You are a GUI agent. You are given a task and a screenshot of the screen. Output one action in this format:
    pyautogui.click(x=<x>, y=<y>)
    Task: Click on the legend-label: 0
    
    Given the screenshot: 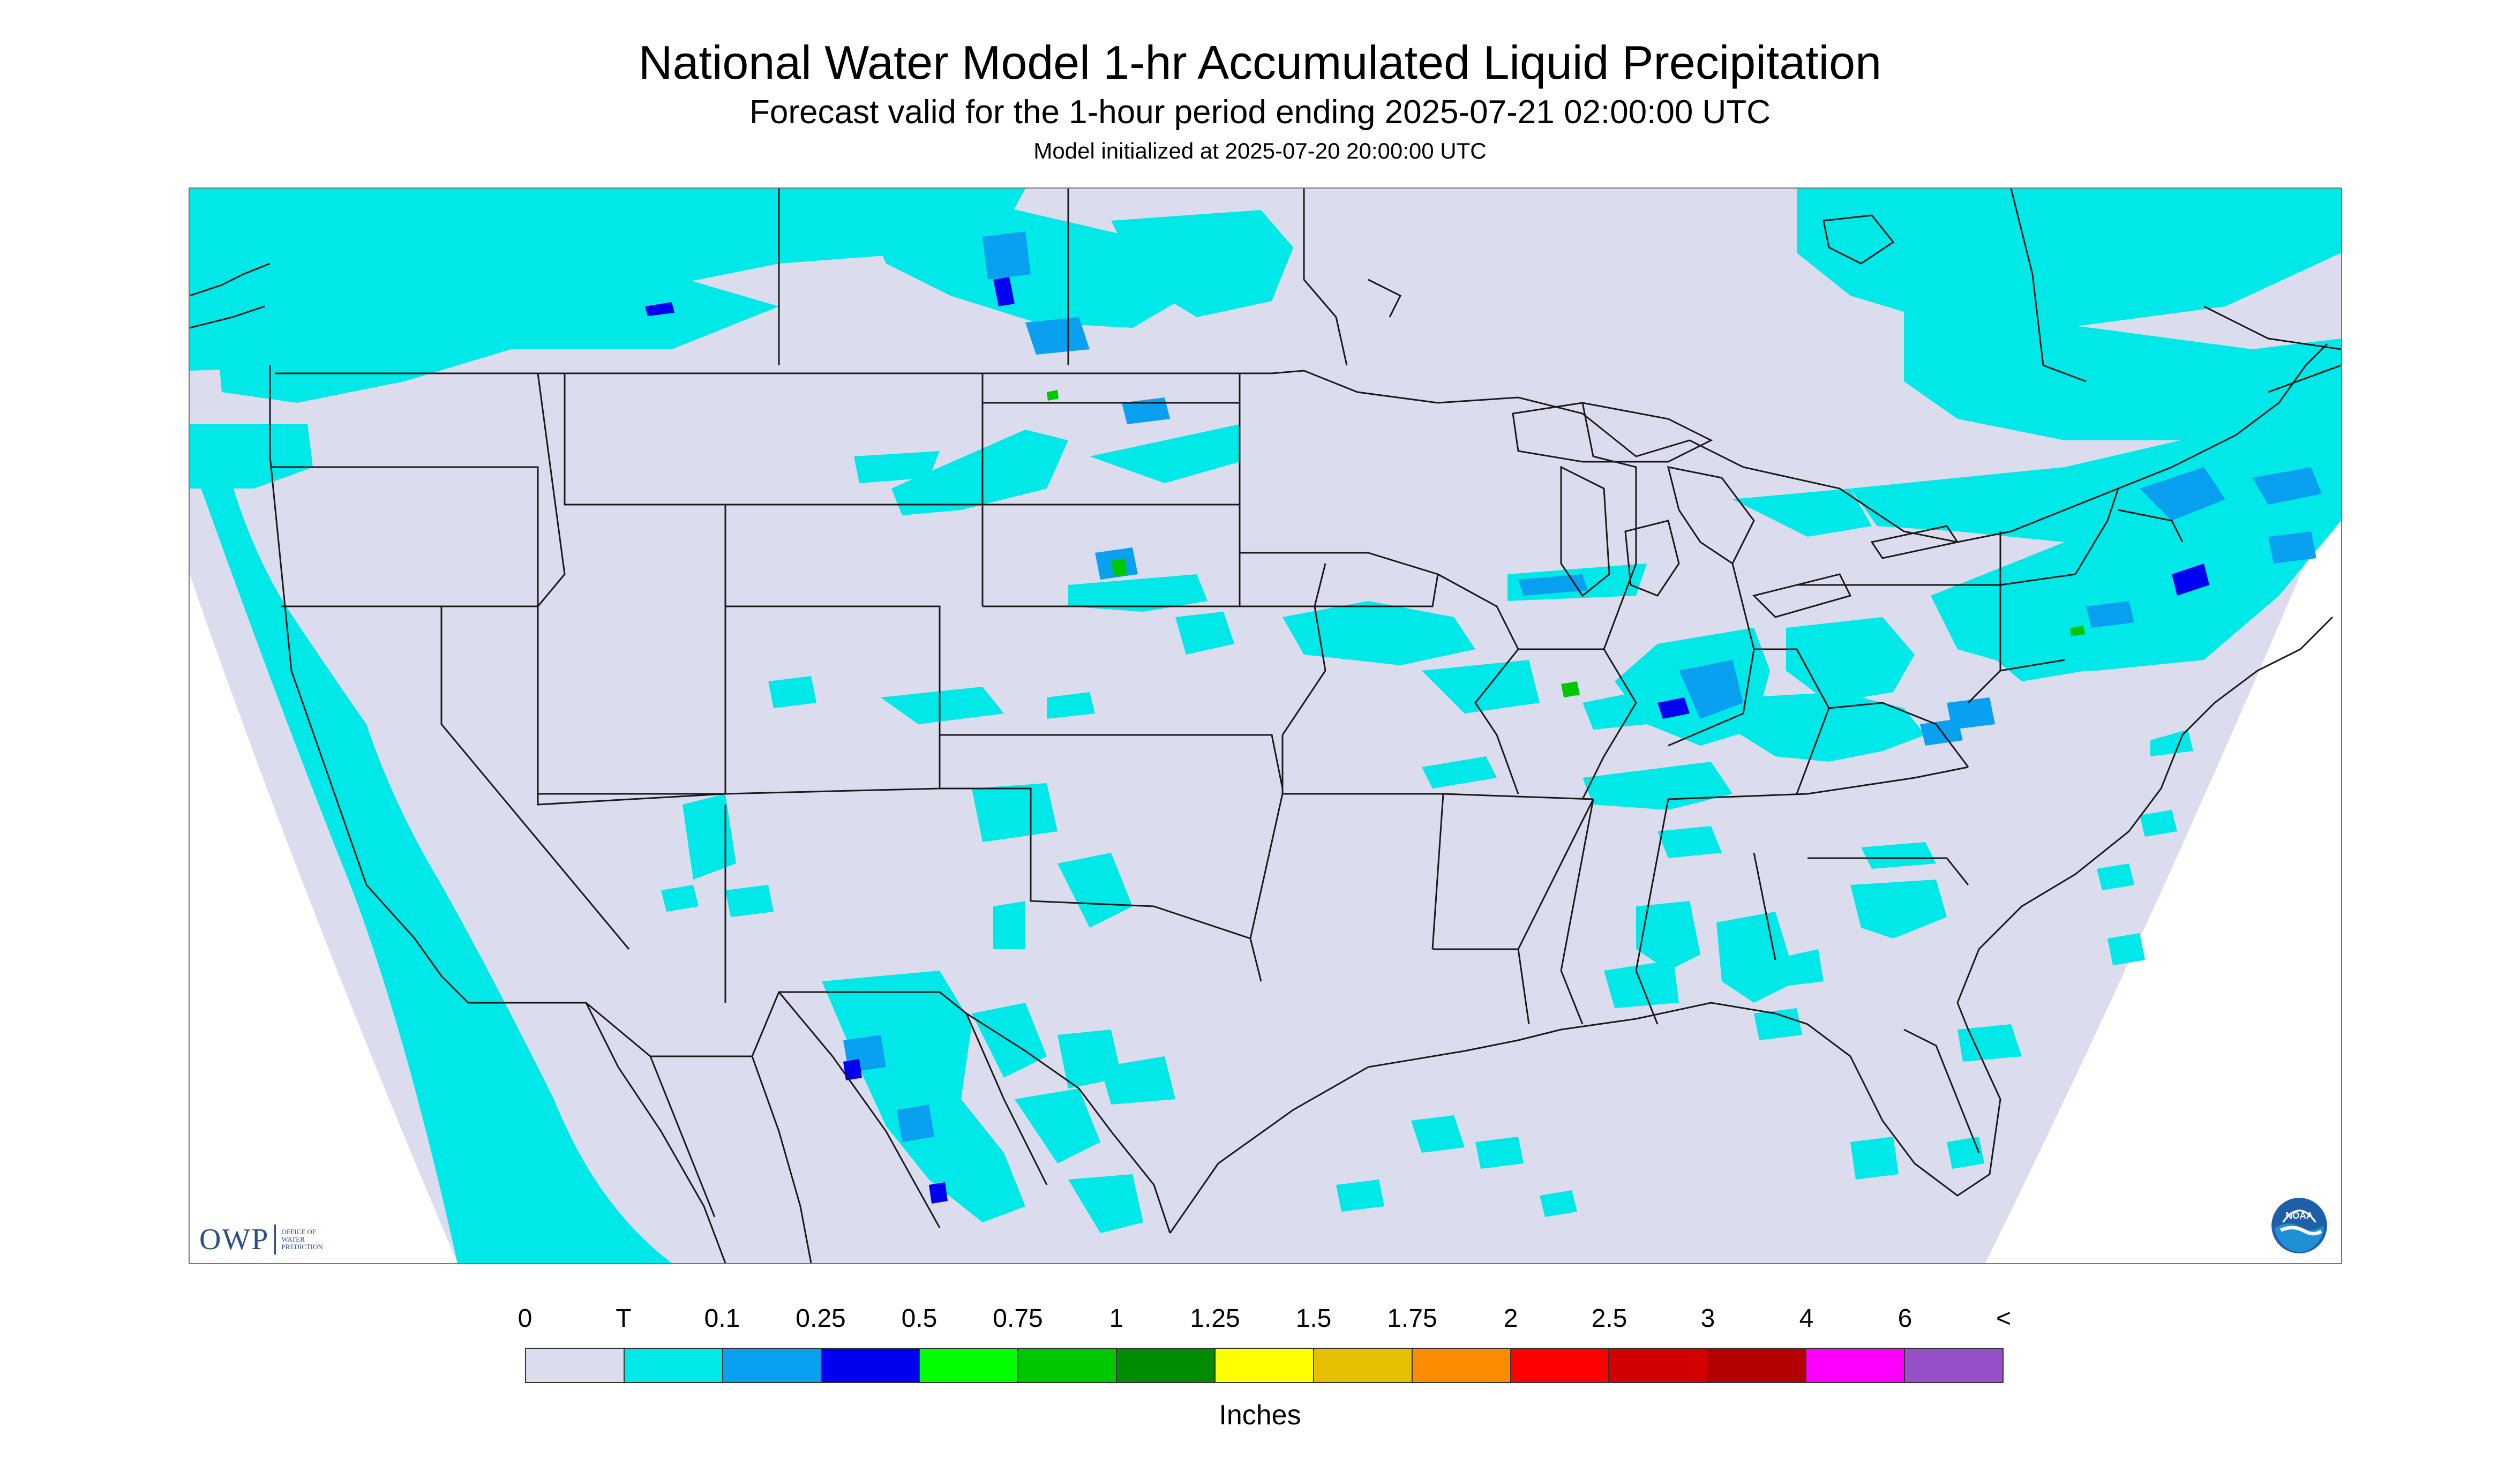 What is the action you would take?
    pyautogui.click(x=525, y=1318)
    